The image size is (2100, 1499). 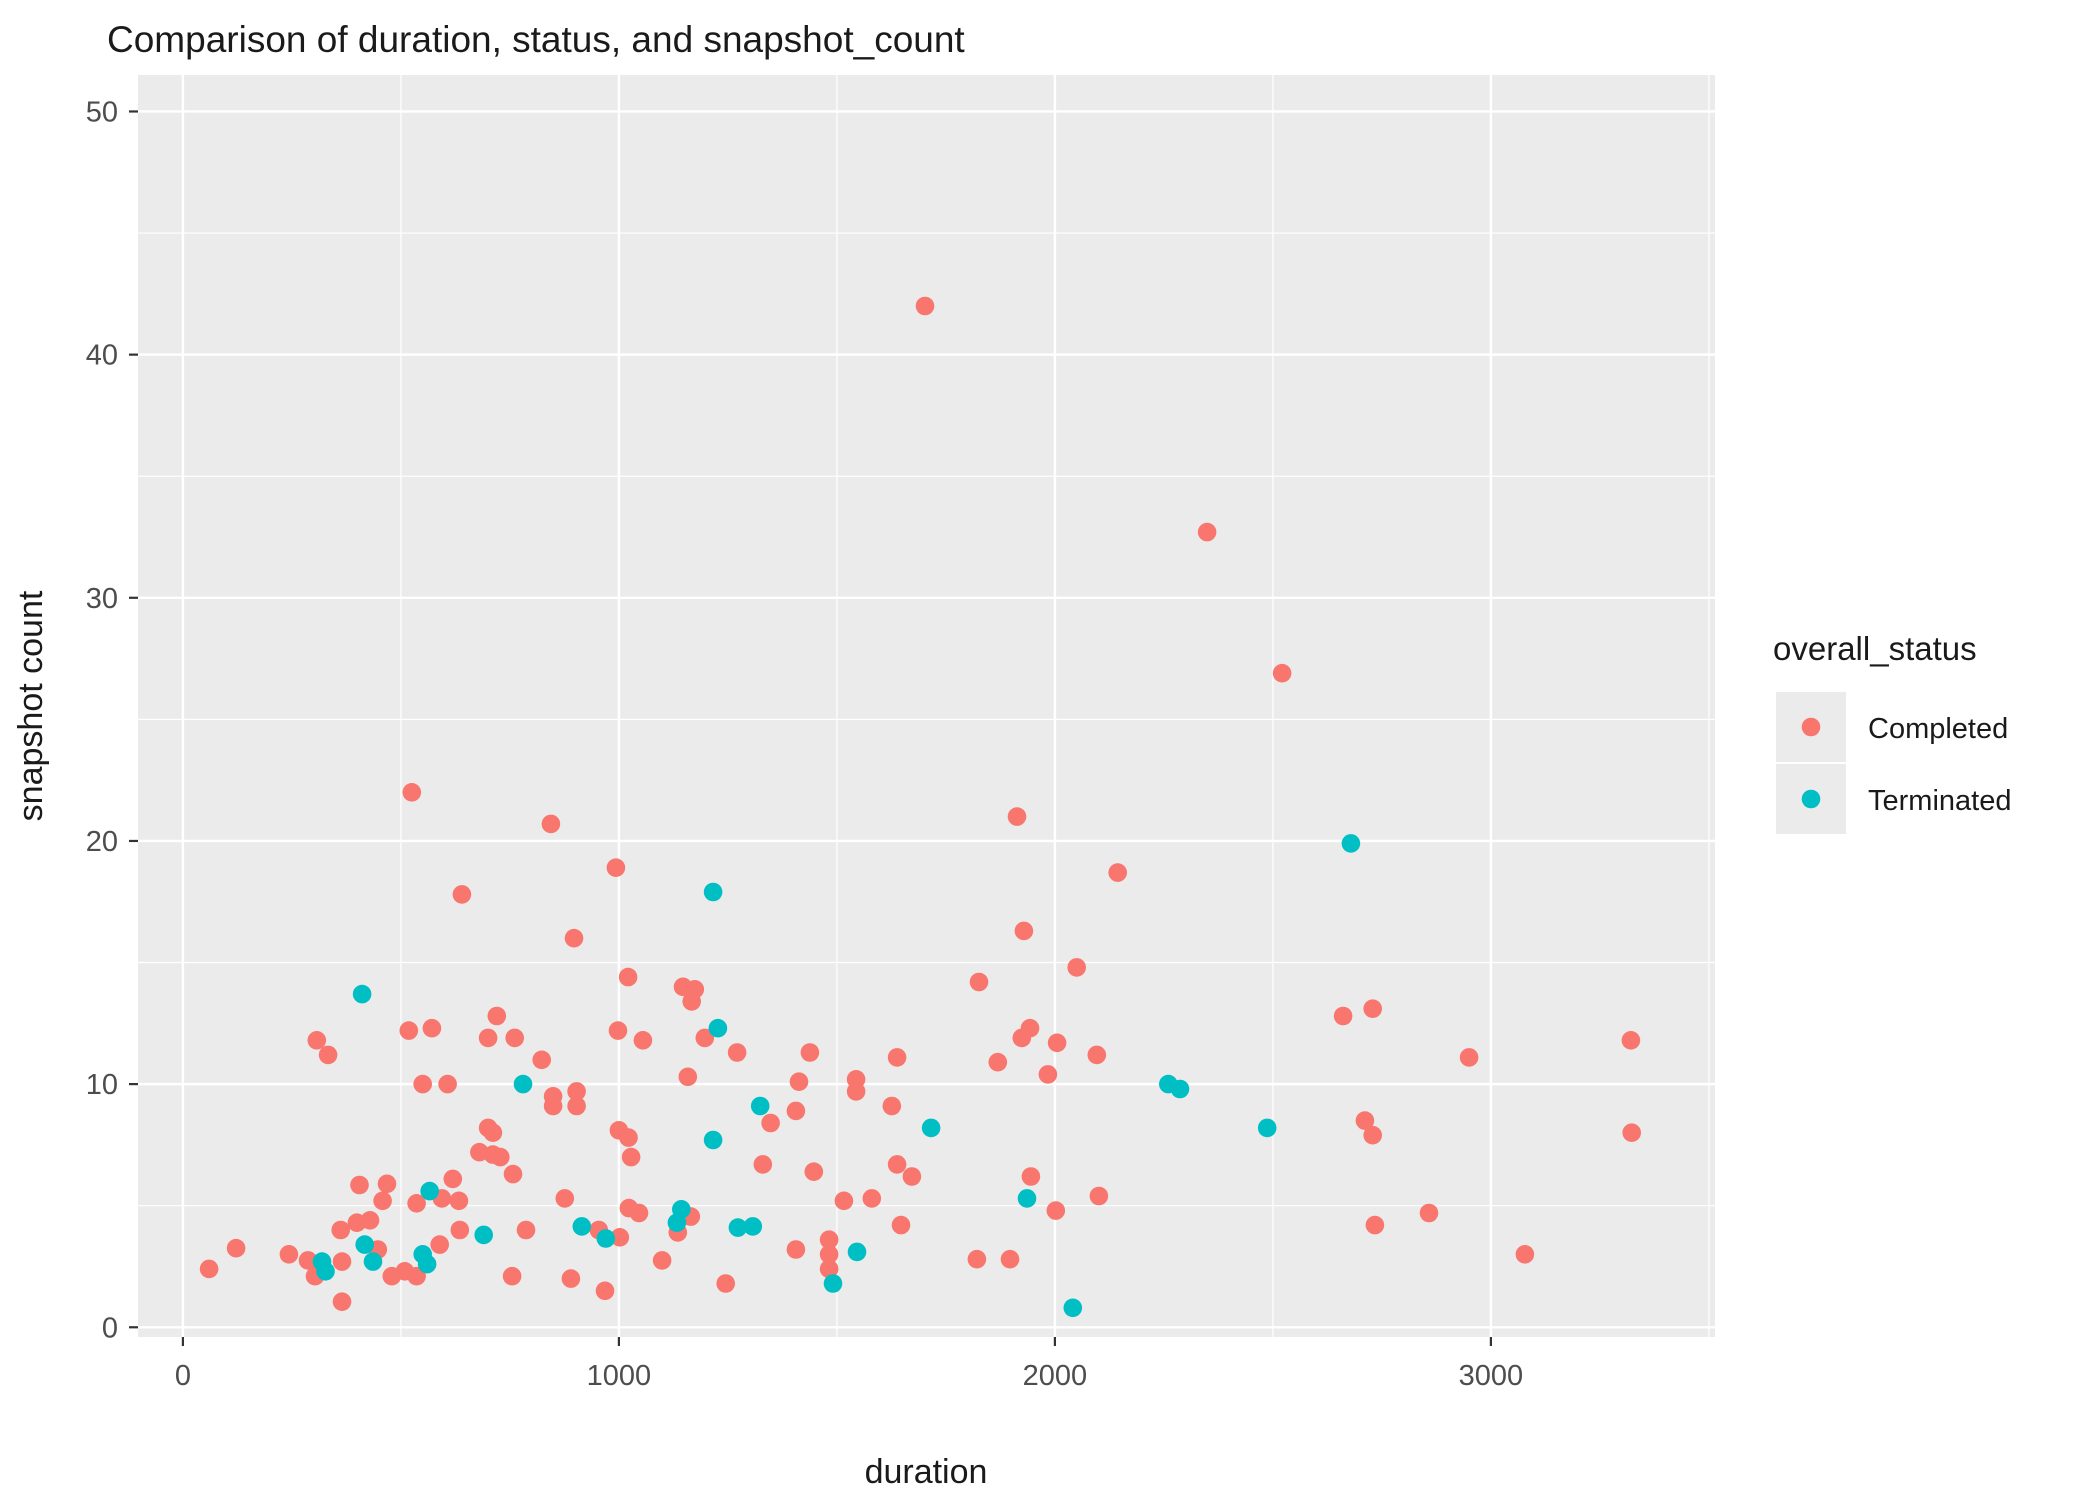 What do you see at coordinates (1939, 801) in the screenshot?
I see `legend-label-terminated: Terminated` at bounding box center [1939, 801].